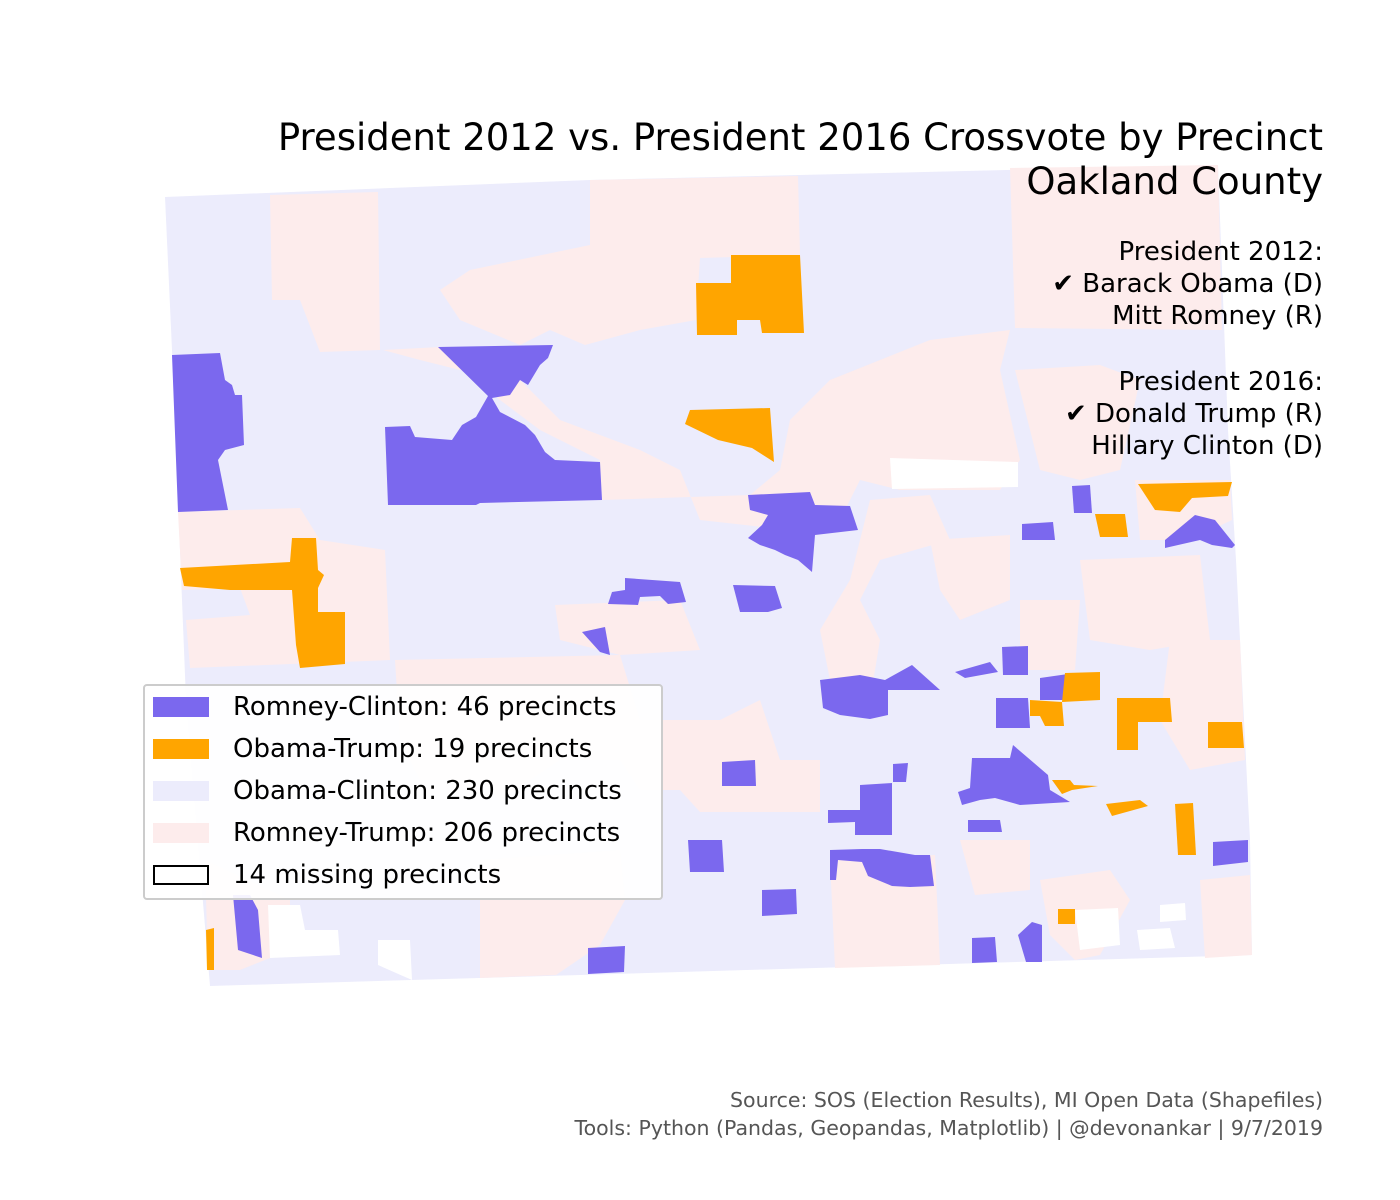 This screenshot has height=1200, width=1400. I want to click on legend-item-romney-trump: Romney-Trump: 206 precincts, so click(386, 833).